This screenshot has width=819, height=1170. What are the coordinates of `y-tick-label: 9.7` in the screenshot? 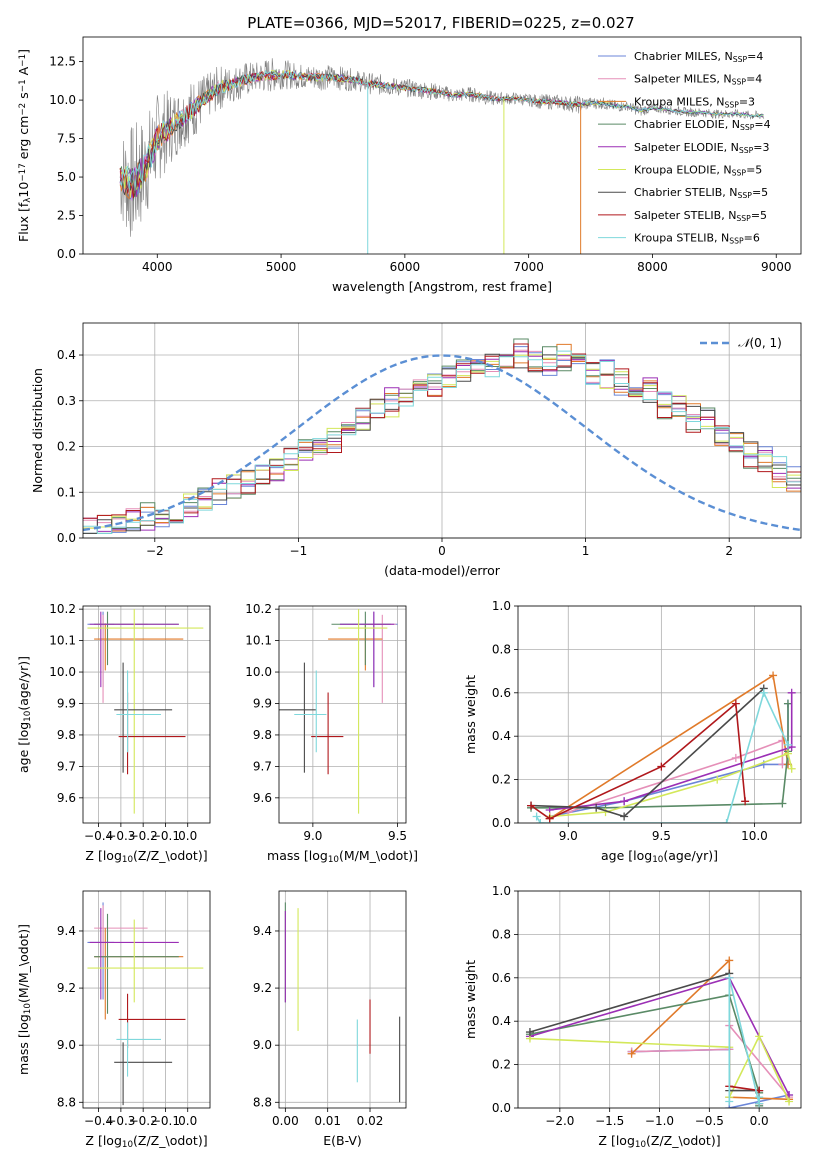 It's located at (66, 766).